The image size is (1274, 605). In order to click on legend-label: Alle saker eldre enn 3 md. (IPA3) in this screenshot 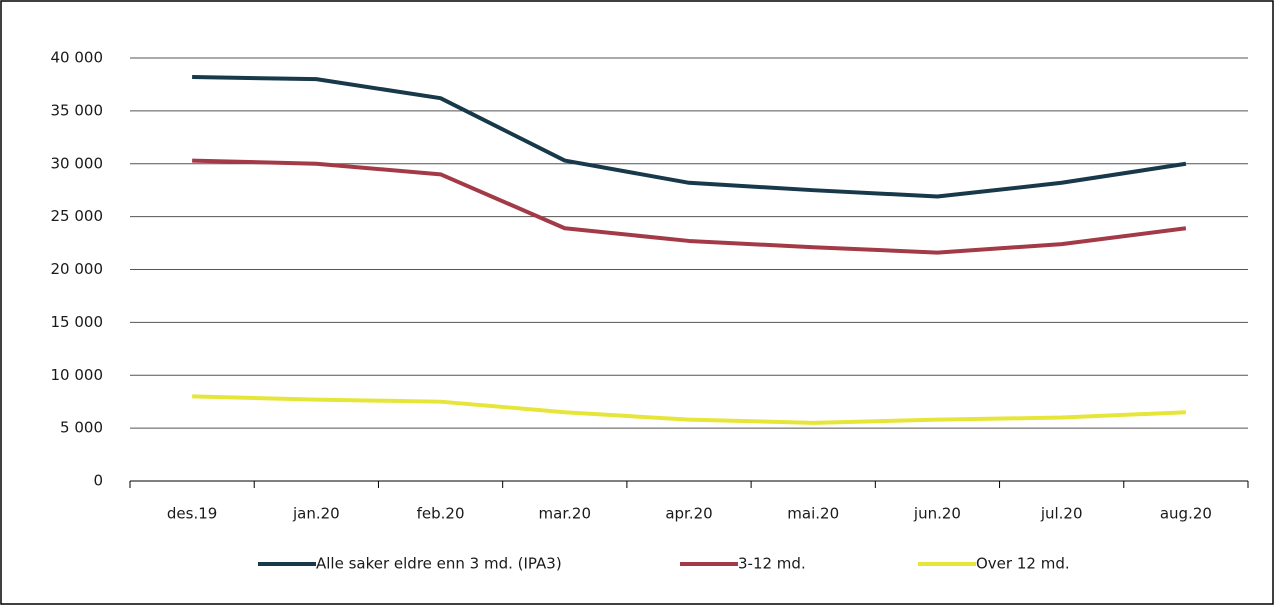, I will do `click(439, 564)`.